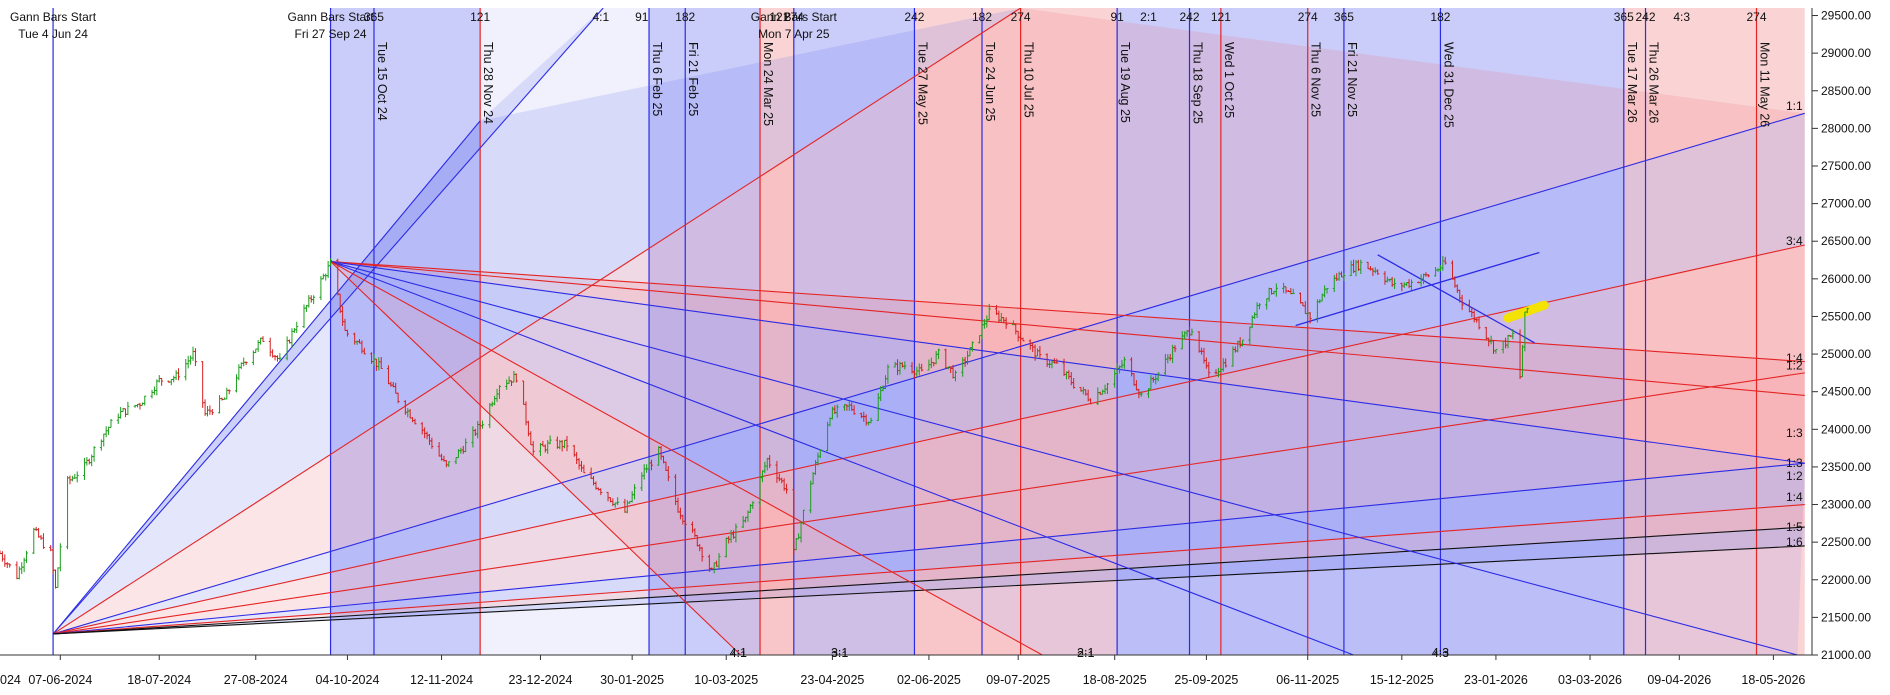 This screenshot has width=1890, height=695. What do you see at coordinates (347, 680) in the screenshot?
I see `x-tick-label: 04-10-2024` at bounding box center [347, 680].